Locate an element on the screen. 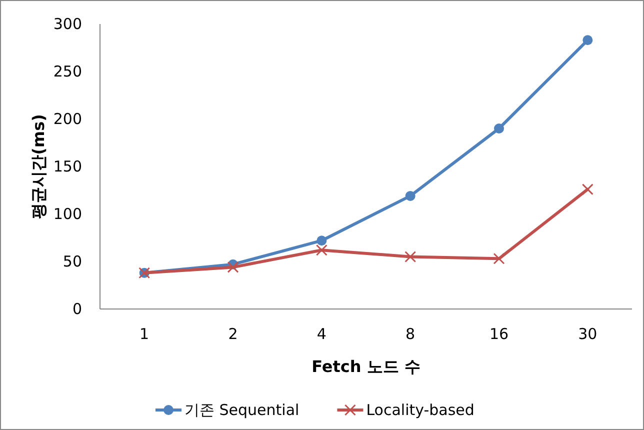 This screenshot has width=644, height=430. x-tick-label: 30 is located at coordinates (588, 334).